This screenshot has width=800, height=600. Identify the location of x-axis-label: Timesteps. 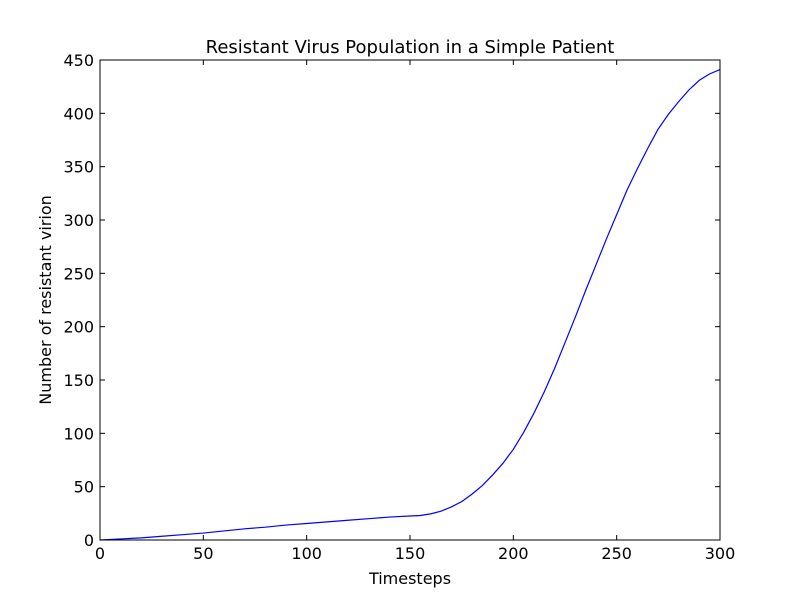
(409, 578).